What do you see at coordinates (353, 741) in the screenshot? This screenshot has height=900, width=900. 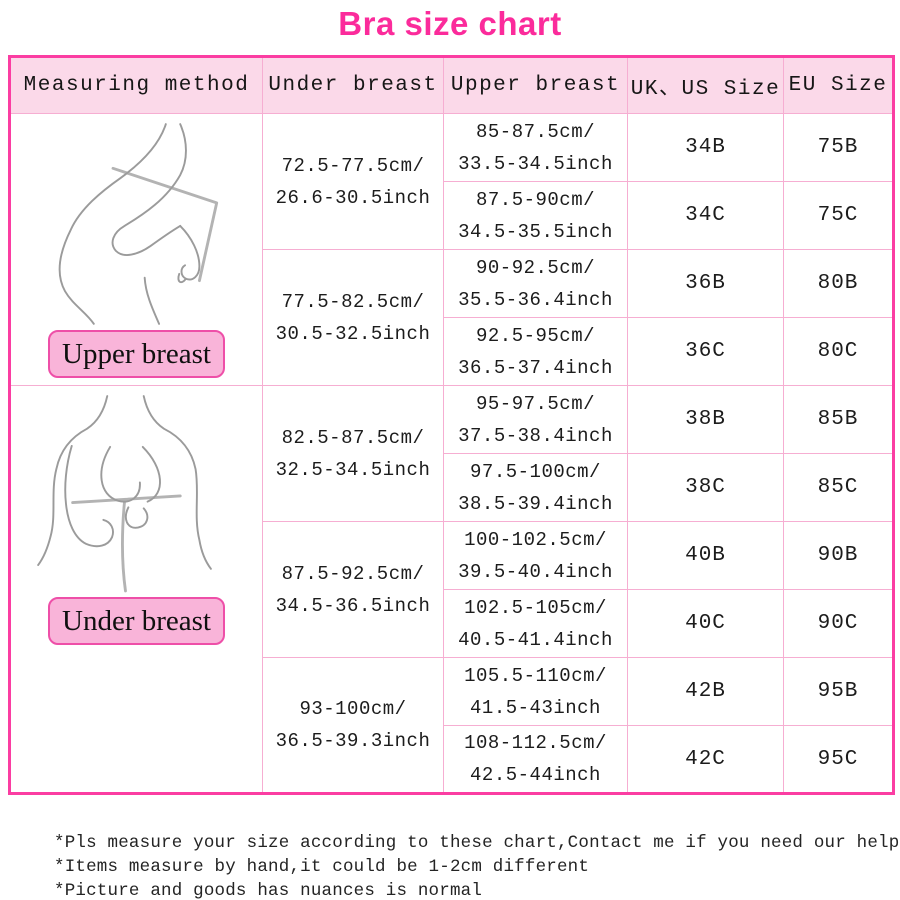 I see `range-line: 36.5-39.3inch` at bounding box center [353, 741].